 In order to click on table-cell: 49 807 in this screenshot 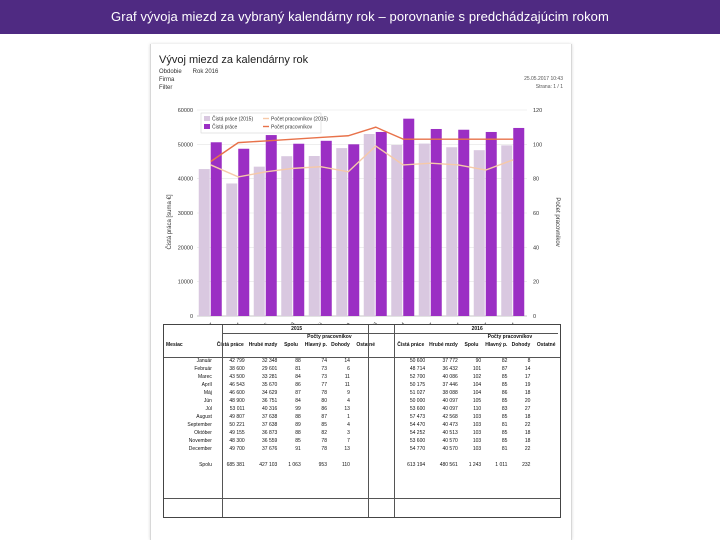, I will do `click(237, 417)`.